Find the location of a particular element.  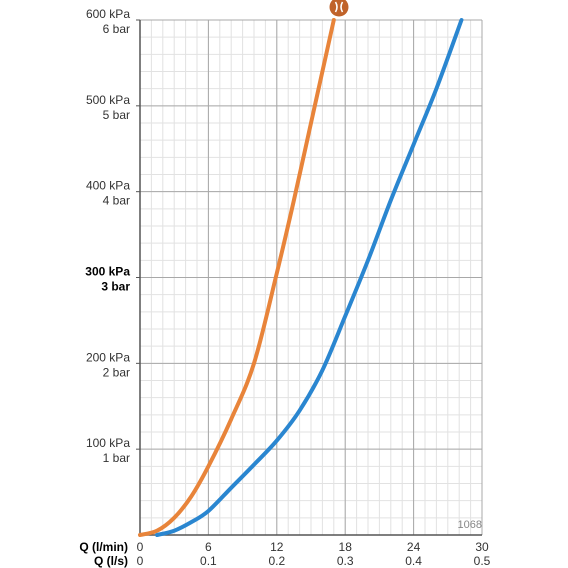

x-tick-labels: 00 60.1 120.2 180.3 240.4 300.5 is located at coordinates (314, 554).